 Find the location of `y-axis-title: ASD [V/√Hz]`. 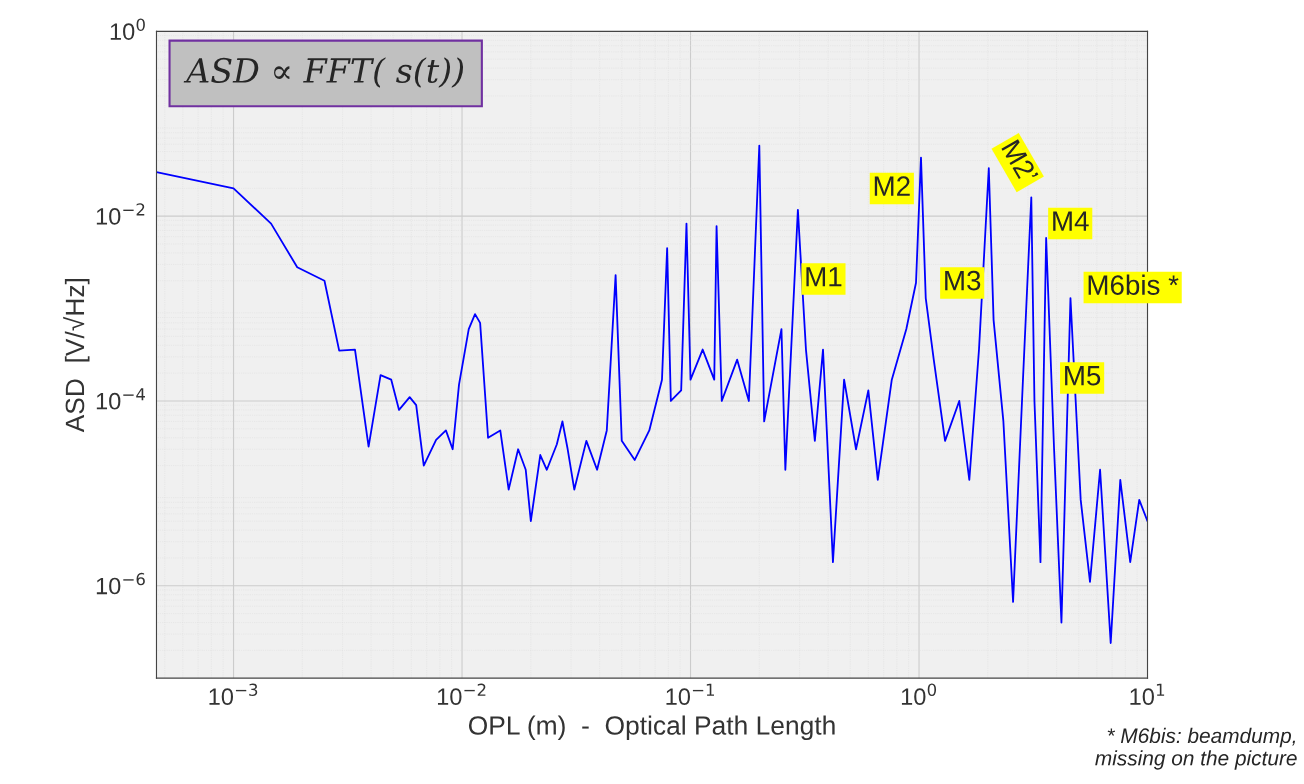

y-axis-title: ASD [V/√Hz] is located at coordinates (76, 356).